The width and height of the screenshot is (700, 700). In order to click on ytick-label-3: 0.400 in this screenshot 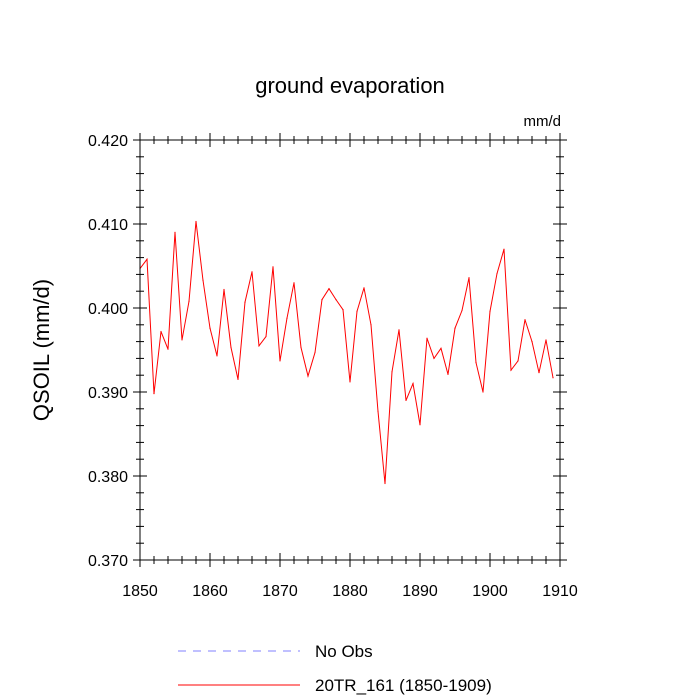, I will do `click(108, 309)`.